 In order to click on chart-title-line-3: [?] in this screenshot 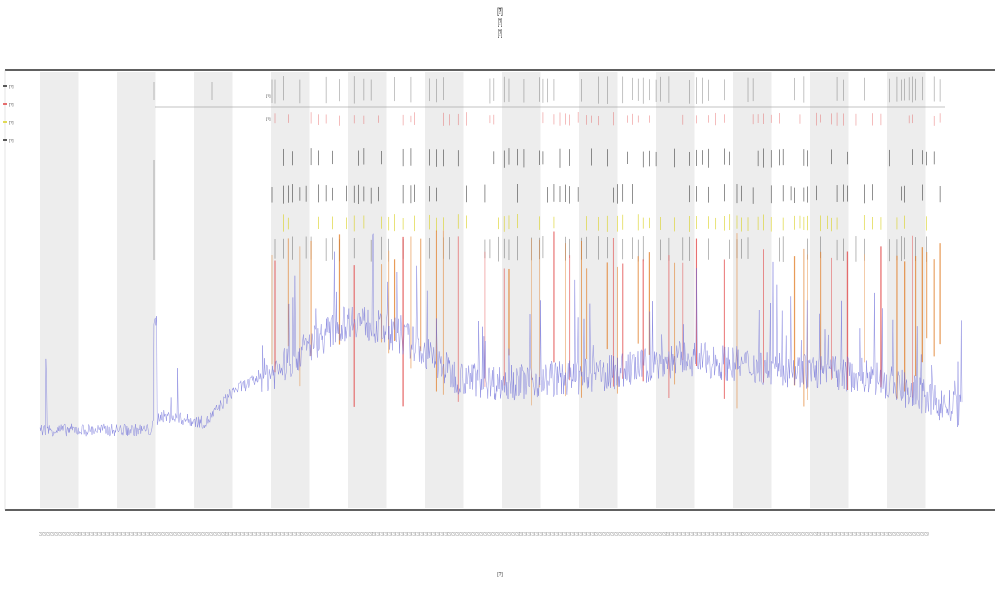, I will do `click(500, 33)`.